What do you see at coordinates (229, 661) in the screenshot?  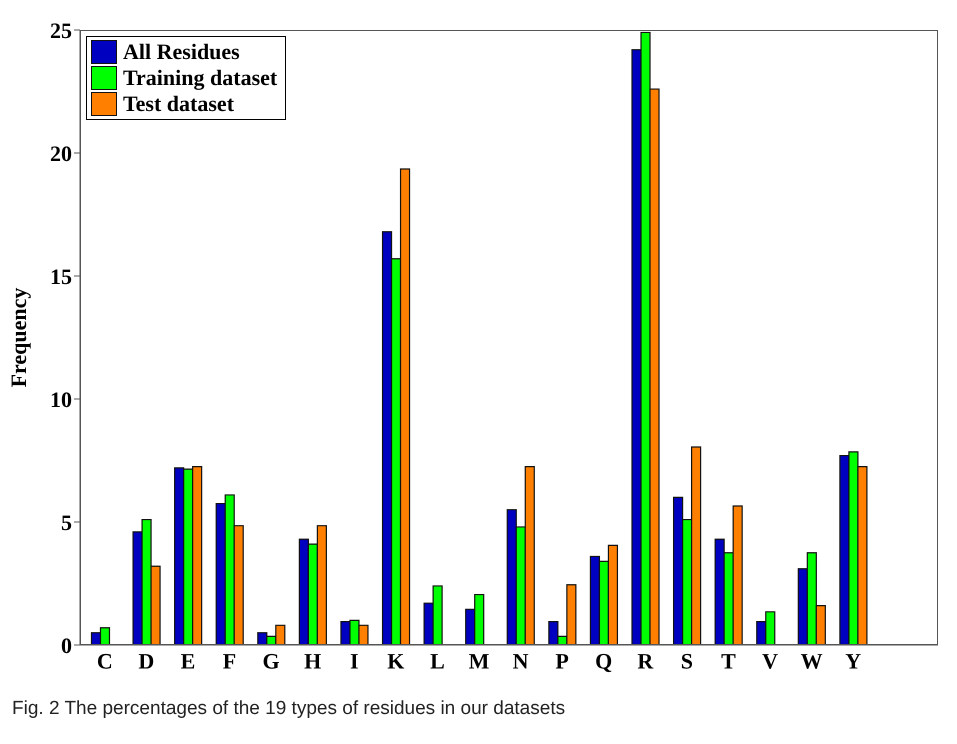 I see `x-tick-label: F` at bounding box center [229, 661].